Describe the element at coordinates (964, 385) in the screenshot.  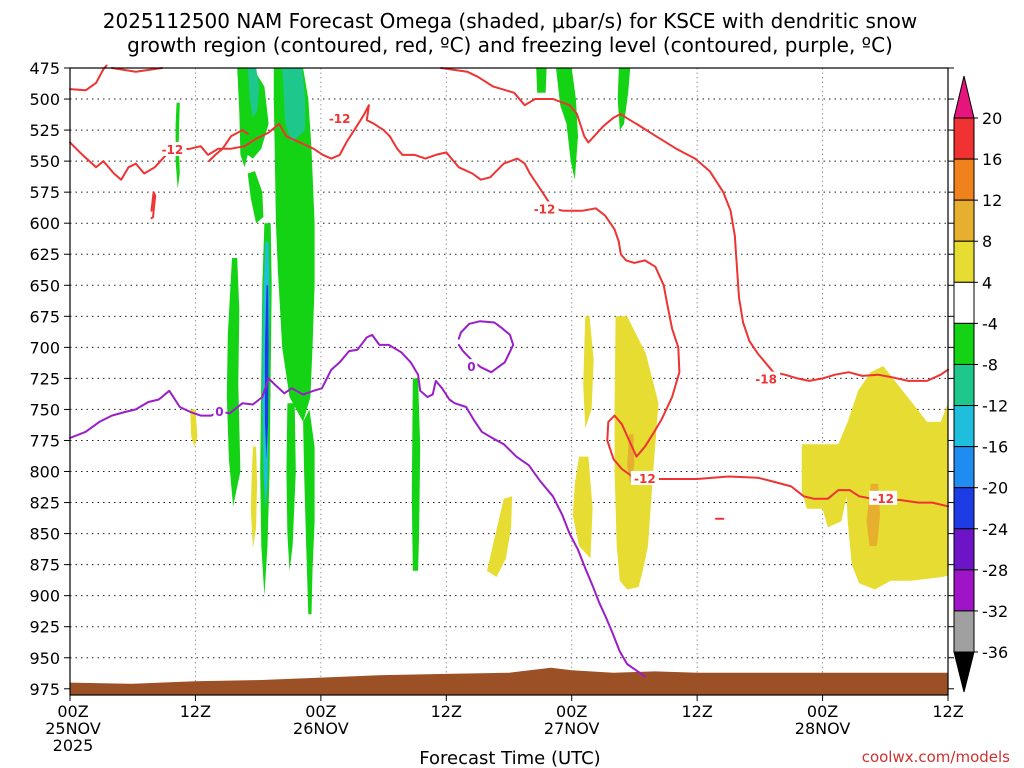
I see `colorbar-bin--12-to--8` at that location.